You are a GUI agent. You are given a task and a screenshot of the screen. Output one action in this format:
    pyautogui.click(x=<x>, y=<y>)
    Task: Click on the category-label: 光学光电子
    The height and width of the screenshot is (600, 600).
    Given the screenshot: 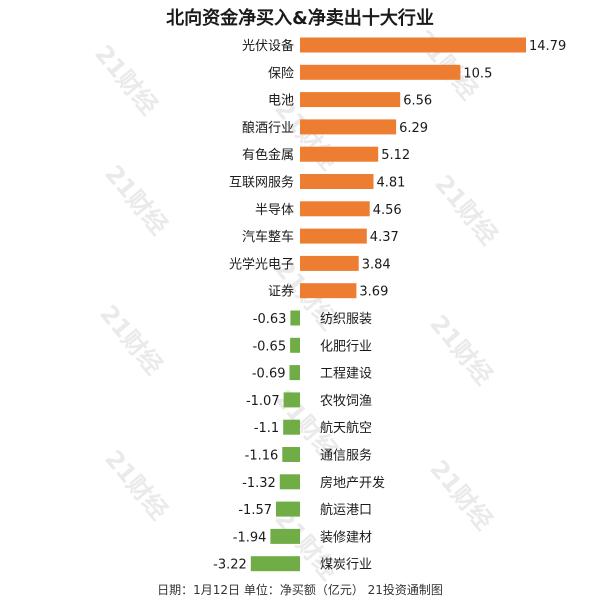 What is the action you would take?
    pyautogui.click(x=261, y=264)
    